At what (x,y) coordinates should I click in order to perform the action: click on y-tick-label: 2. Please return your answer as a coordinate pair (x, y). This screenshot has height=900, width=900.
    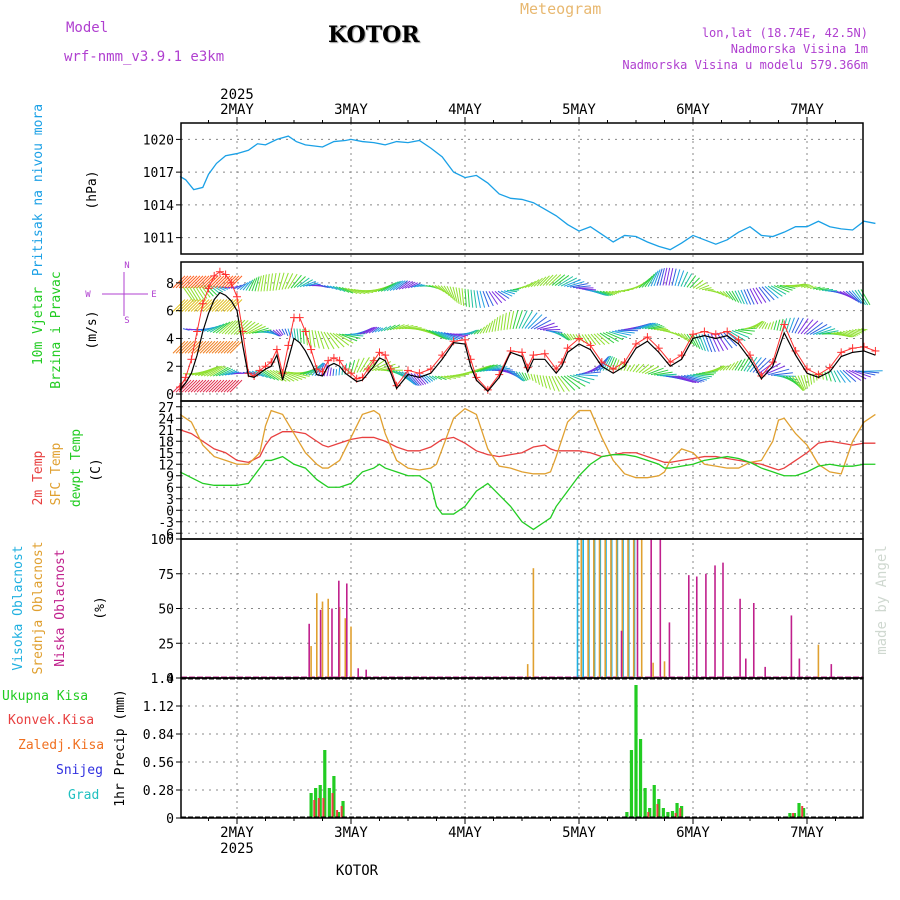
    Looking at the image, I should click on (170, 367).